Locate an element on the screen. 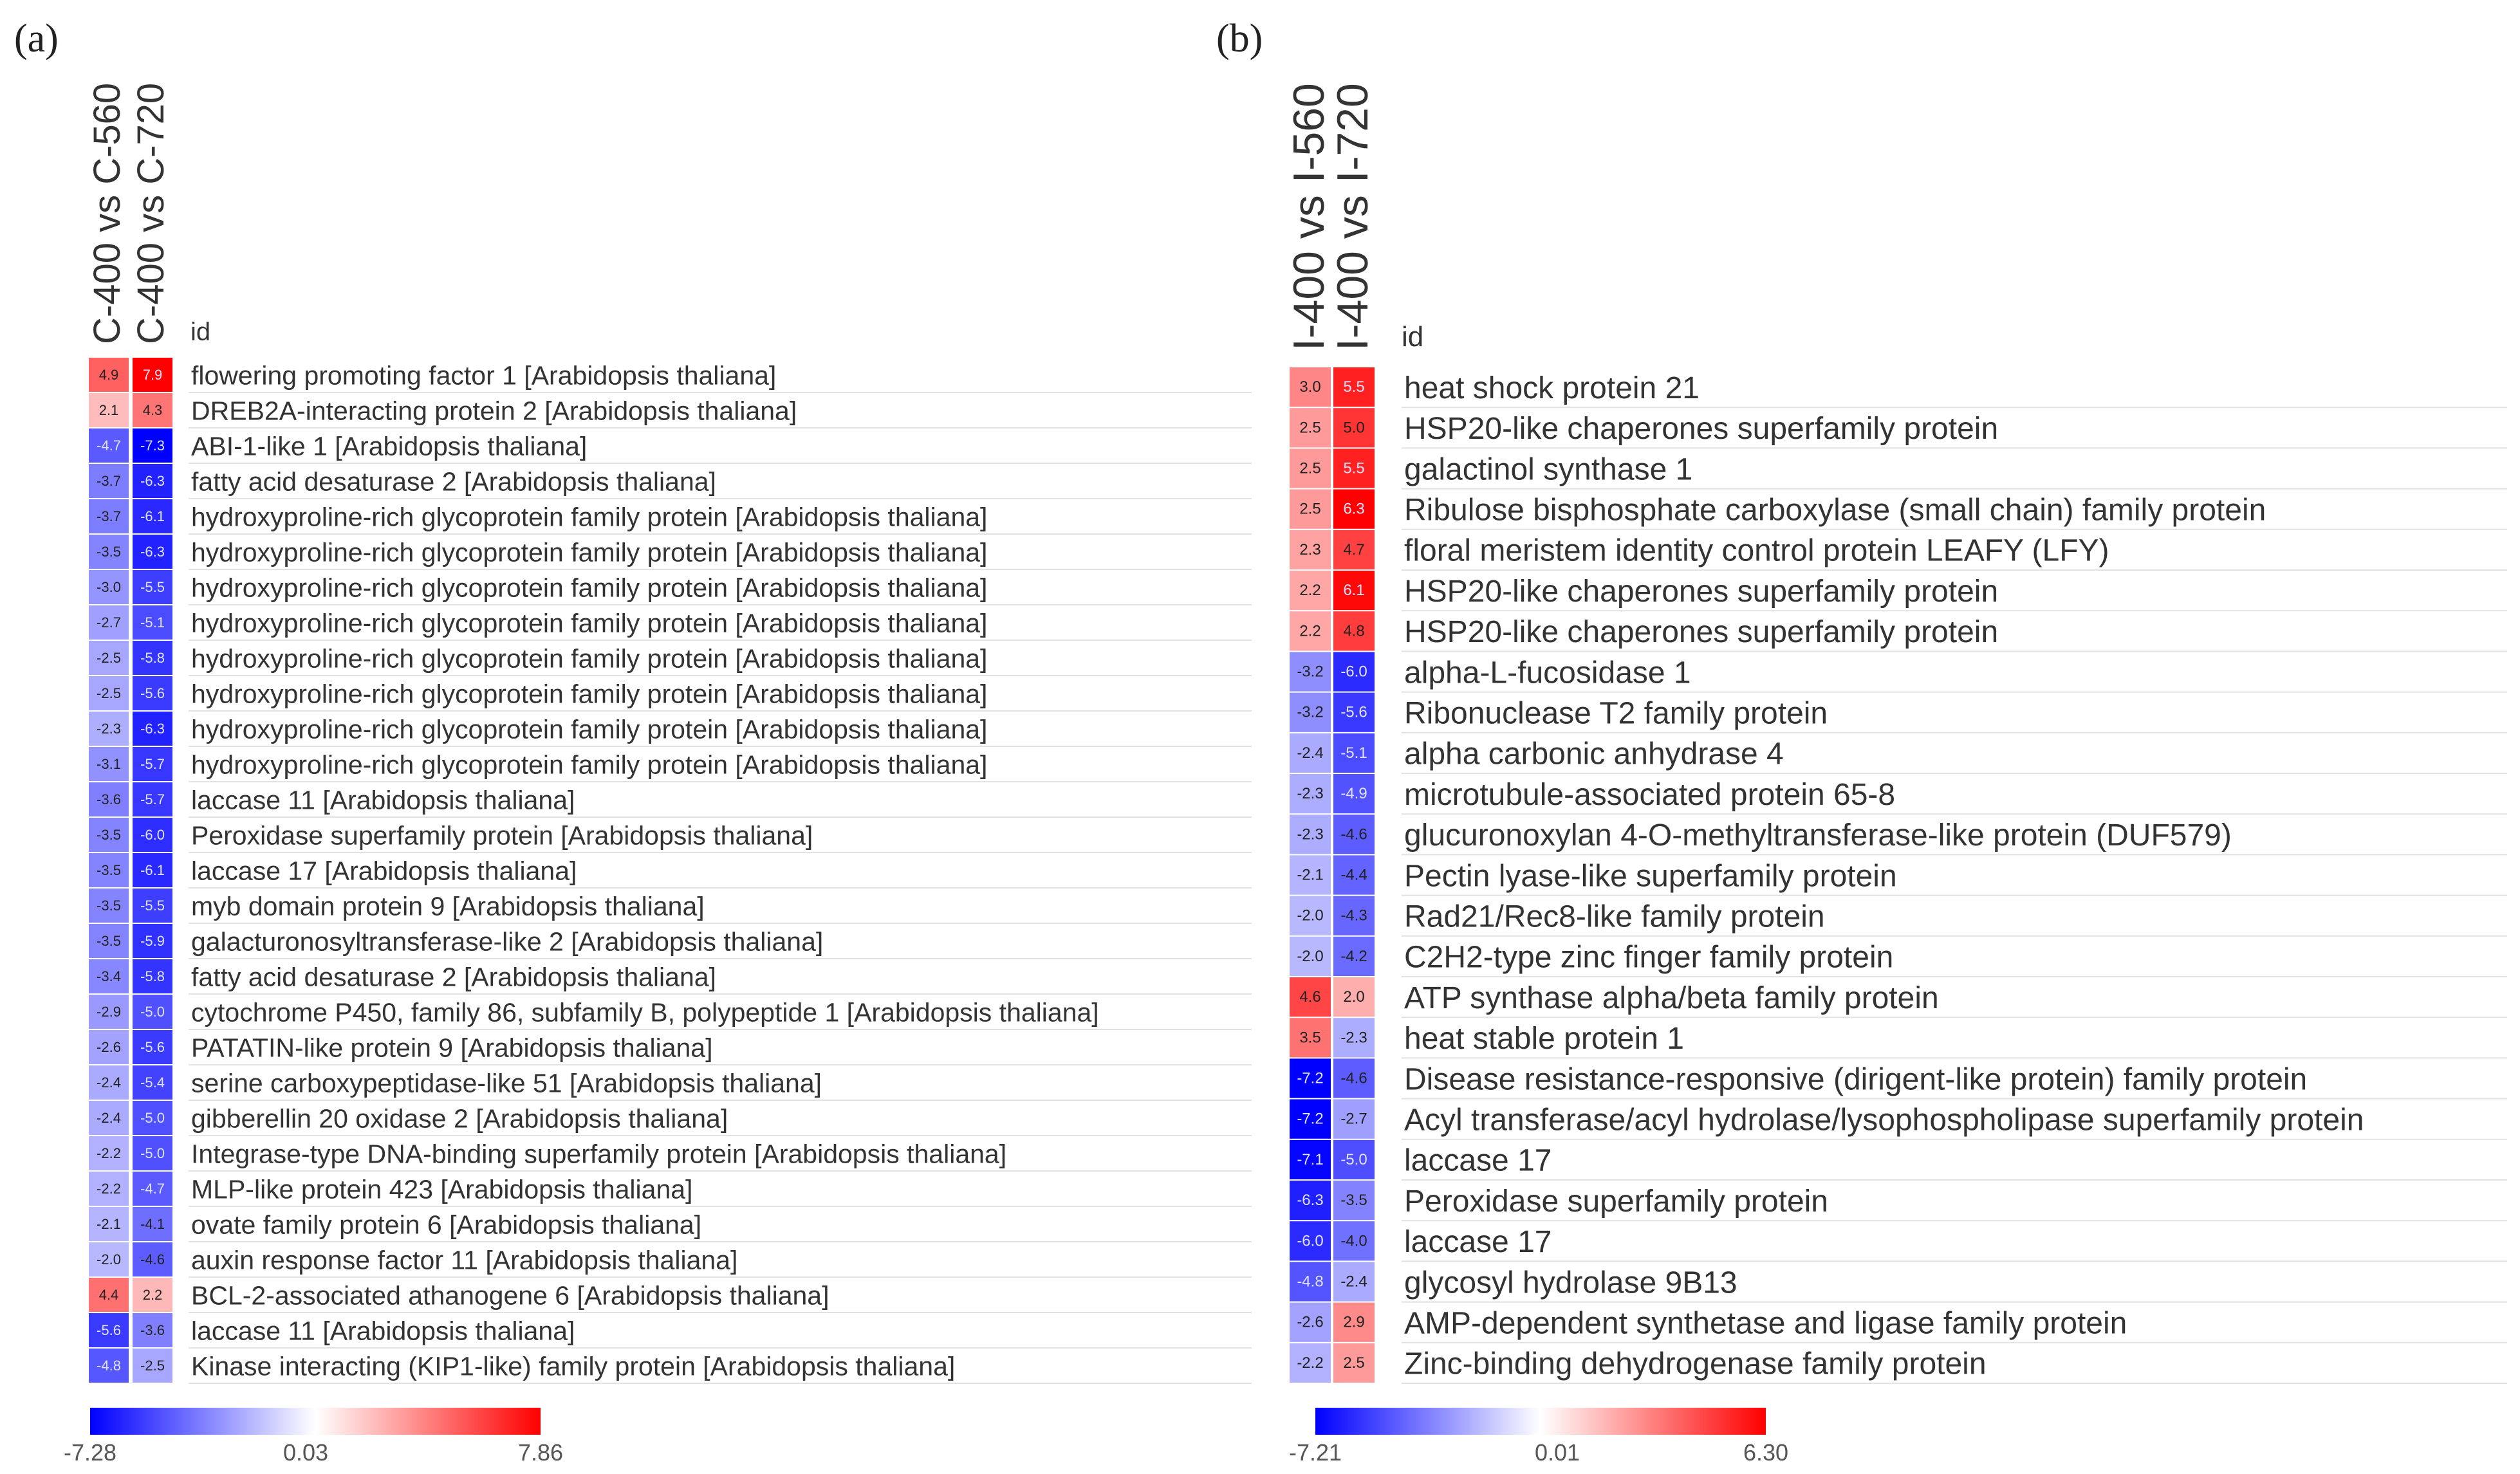 The width and height of the screenshot is (2520, 1474). panel-a-cell-value: 4.3 is located at coordinates (153, 410).